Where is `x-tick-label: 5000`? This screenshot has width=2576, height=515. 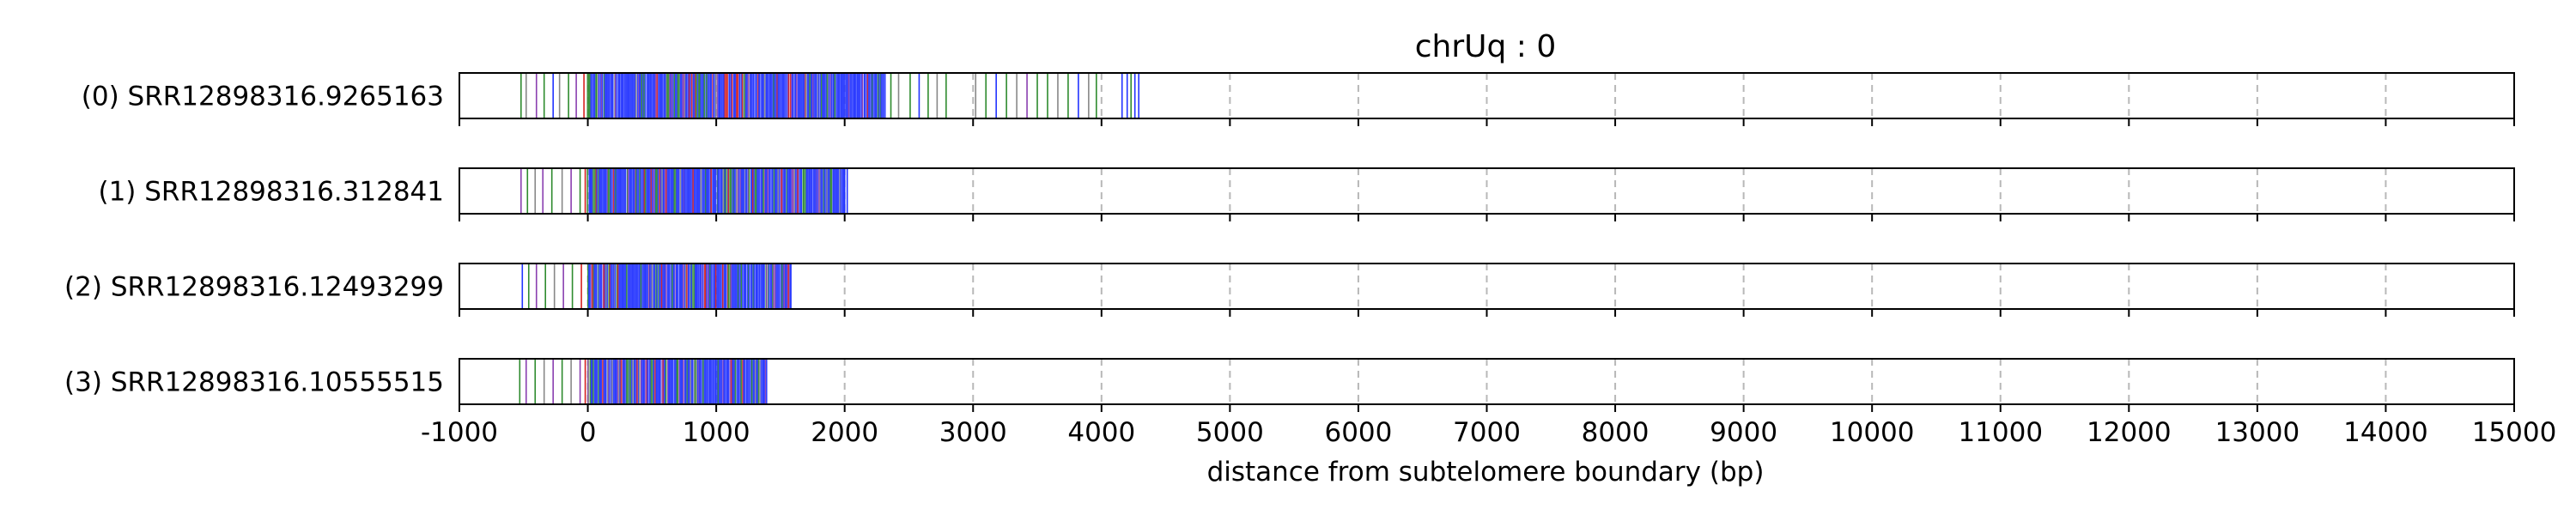
x-tick-label: 5000 is located at coordinates (1230, 432).